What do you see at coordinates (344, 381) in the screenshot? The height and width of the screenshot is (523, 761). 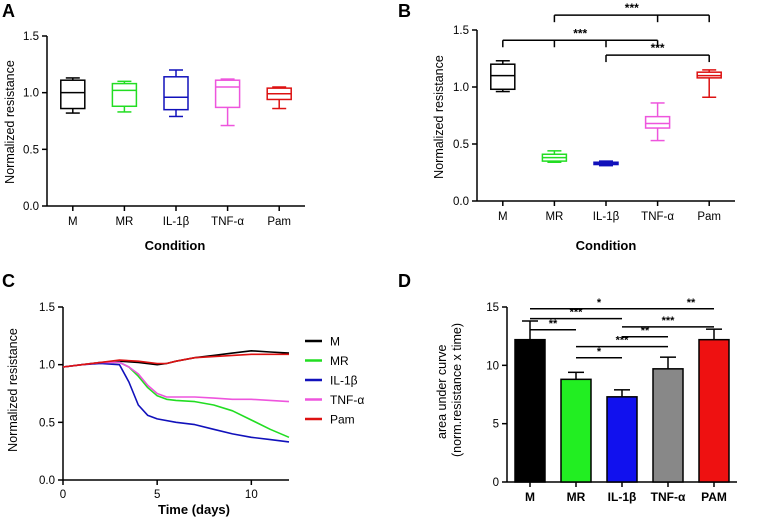 I see `legend-label: IL-1β` at bounding box center [344, 381].